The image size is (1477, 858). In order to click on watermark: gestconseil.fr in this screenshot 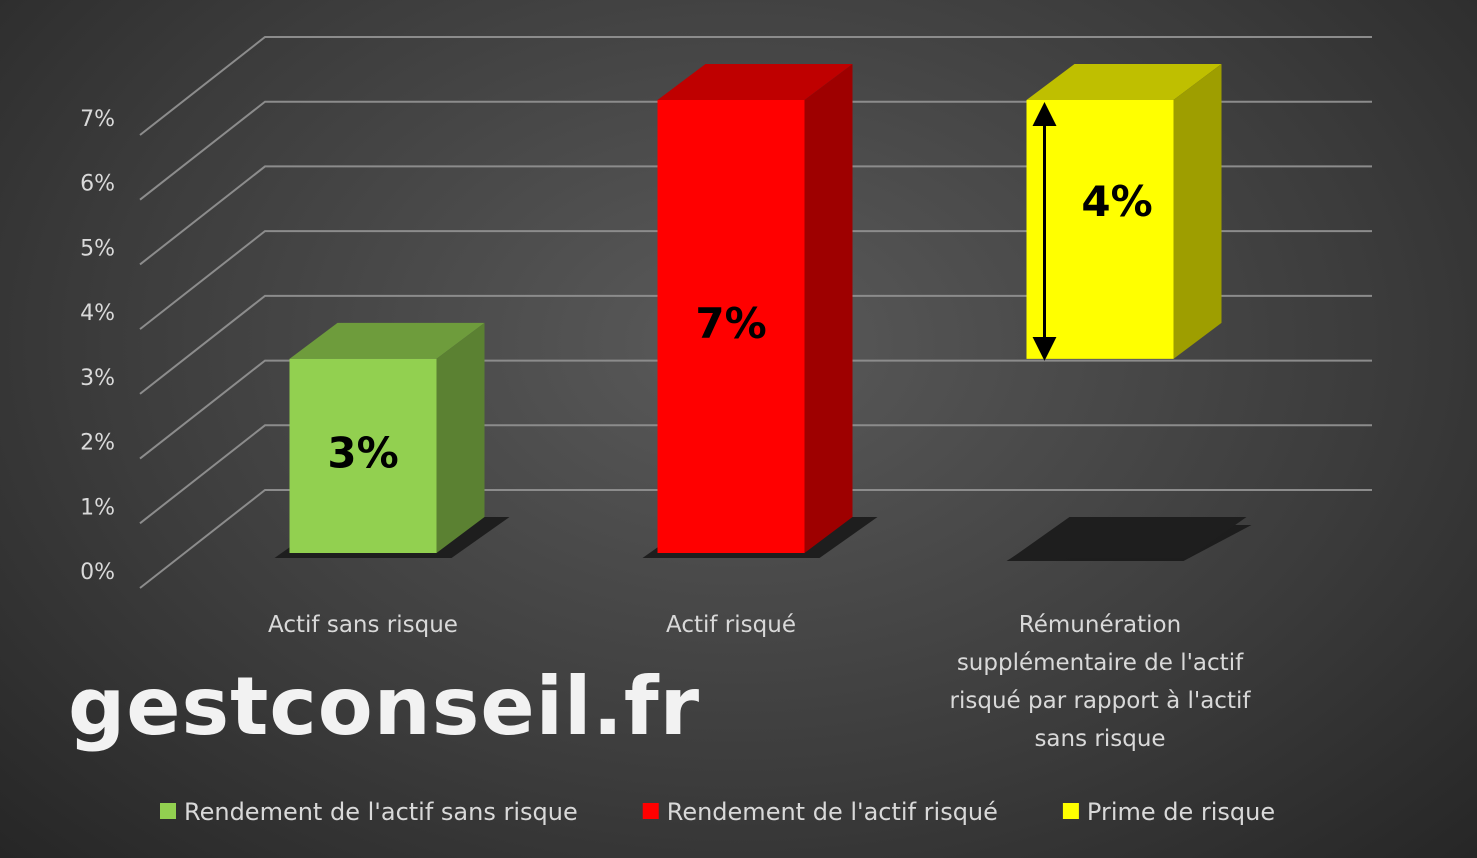, I will do `click(384, 706)`.